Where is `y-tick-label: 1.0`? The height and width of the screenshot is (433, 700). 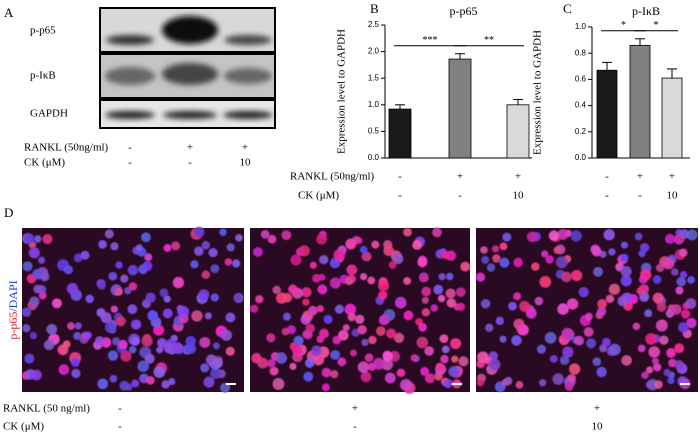 y-tick-label: 1.0 is located at coordinates (581, 26).